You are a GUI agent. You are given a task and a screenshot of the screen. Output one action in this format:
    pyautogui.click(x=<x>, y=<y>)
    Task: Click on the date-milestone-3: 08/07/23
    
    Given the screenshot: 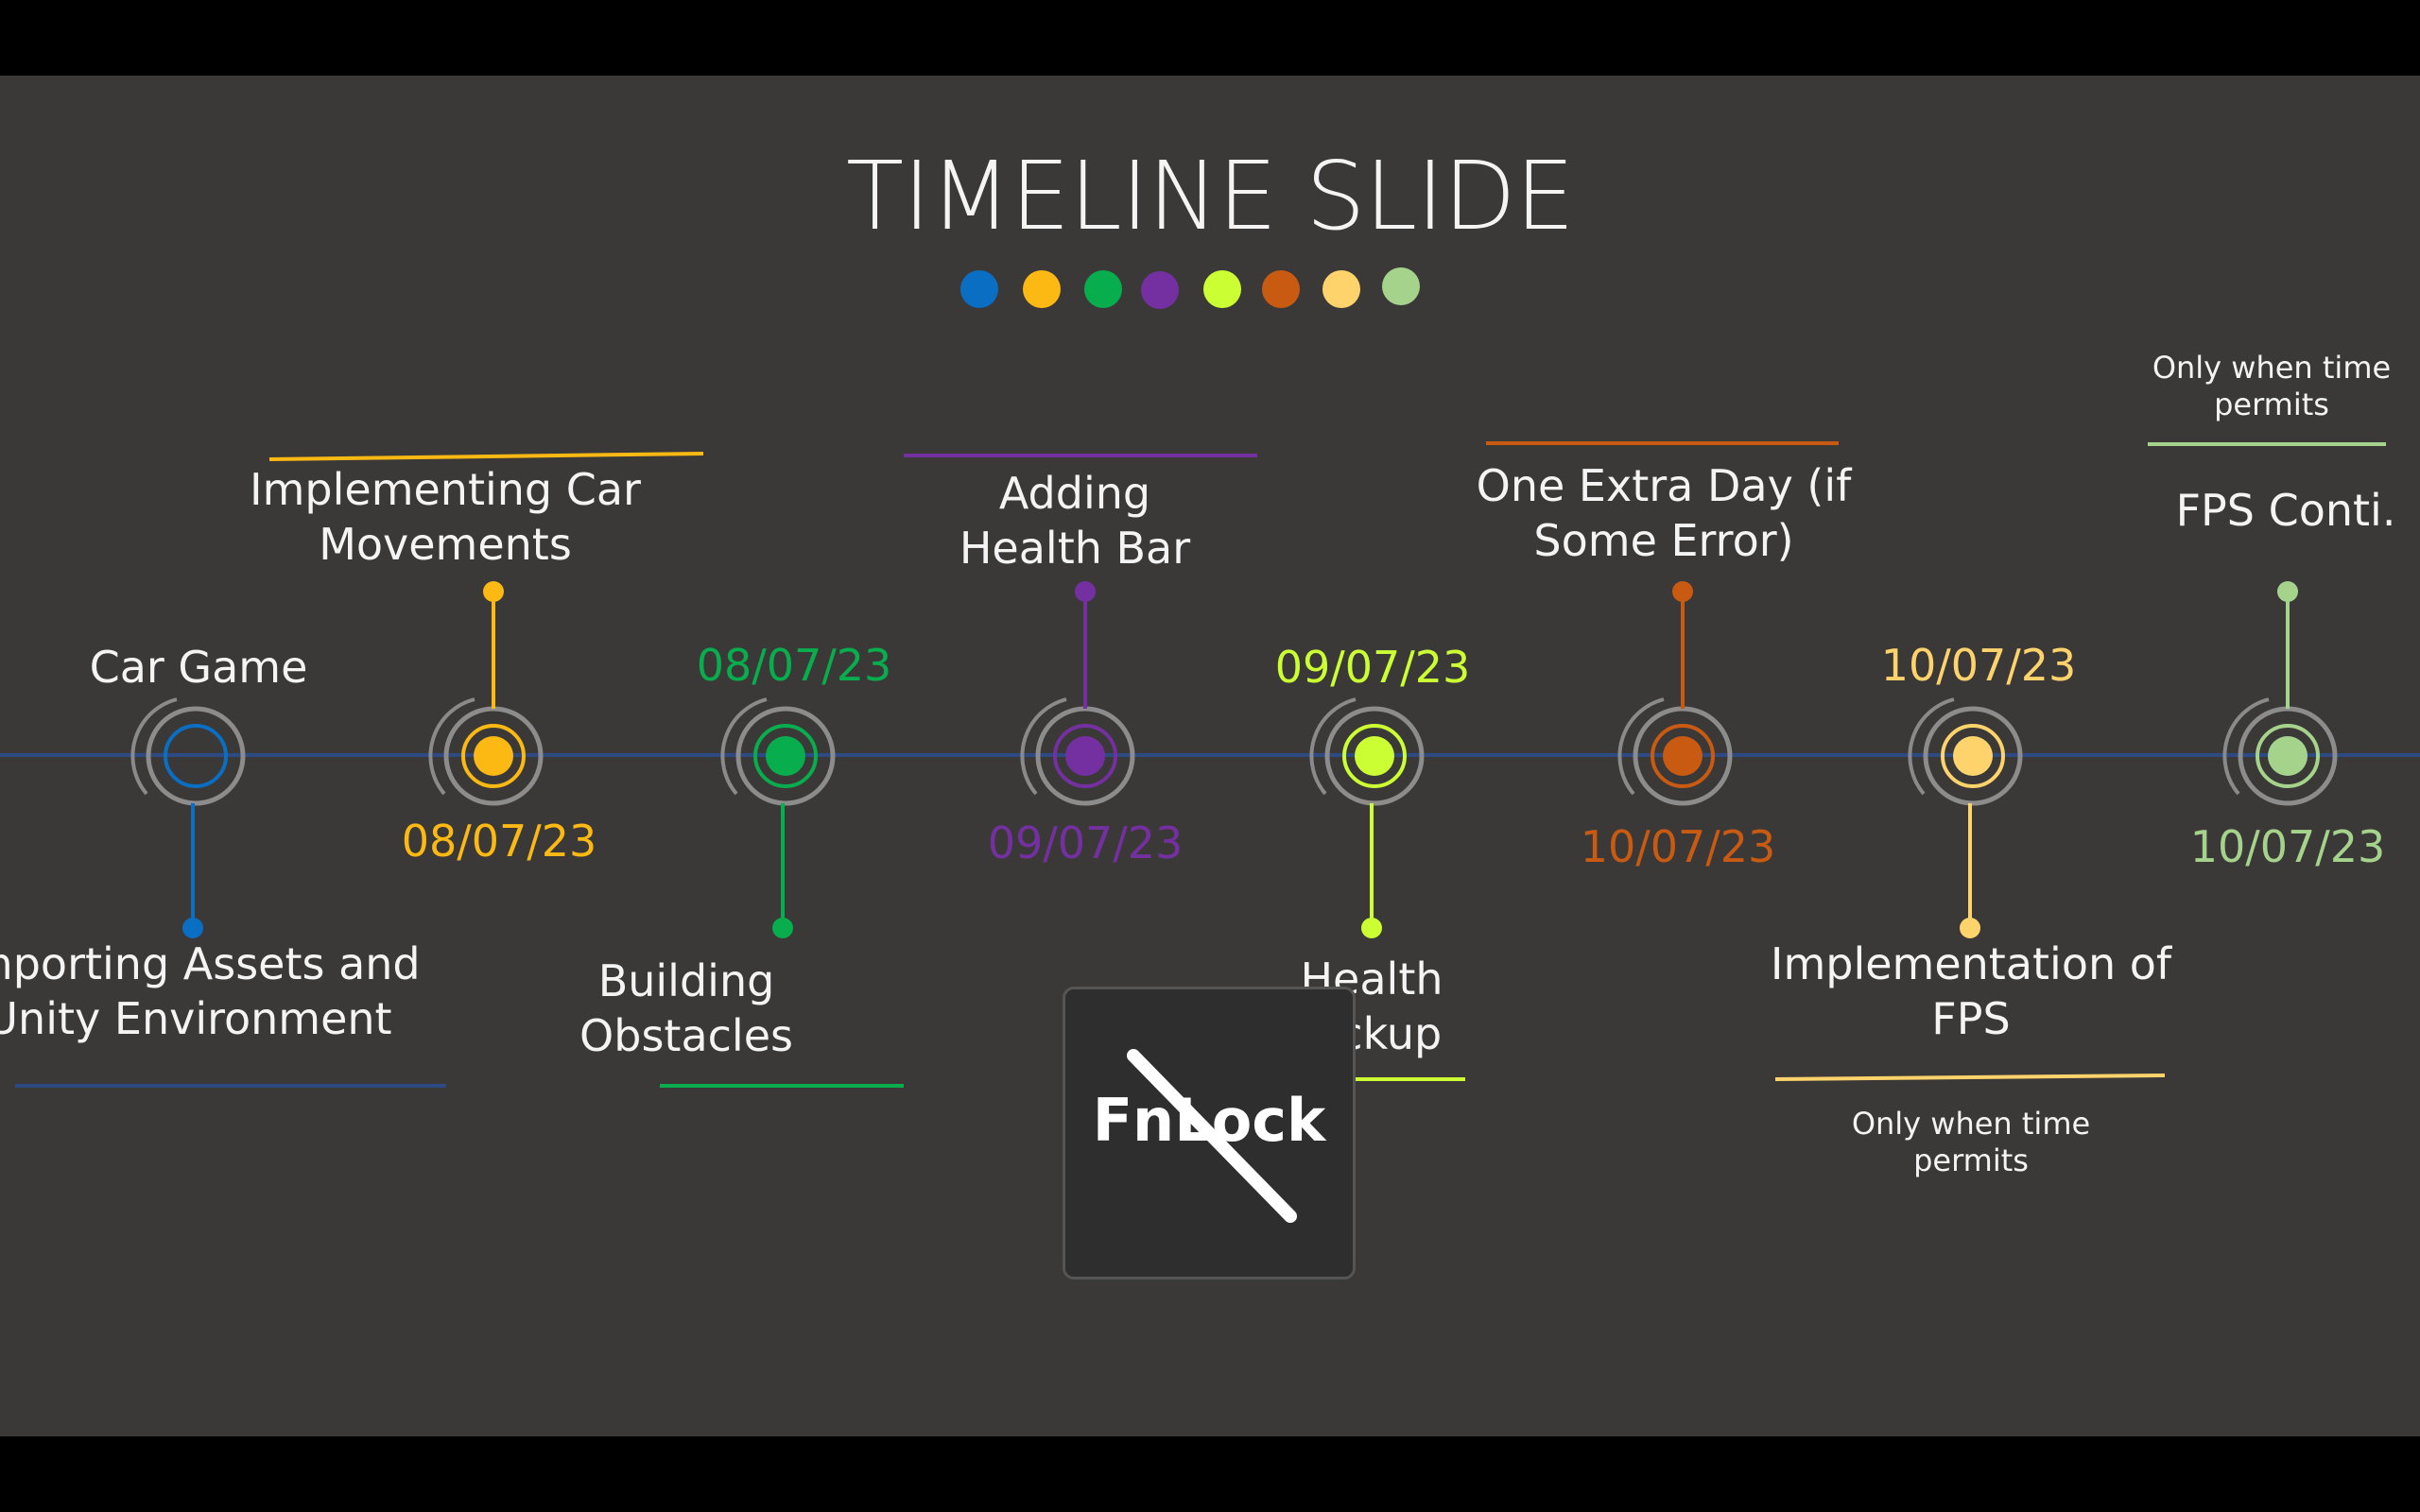 What is the action you would take?
    pyautogui.click(x=794, y=665)
    